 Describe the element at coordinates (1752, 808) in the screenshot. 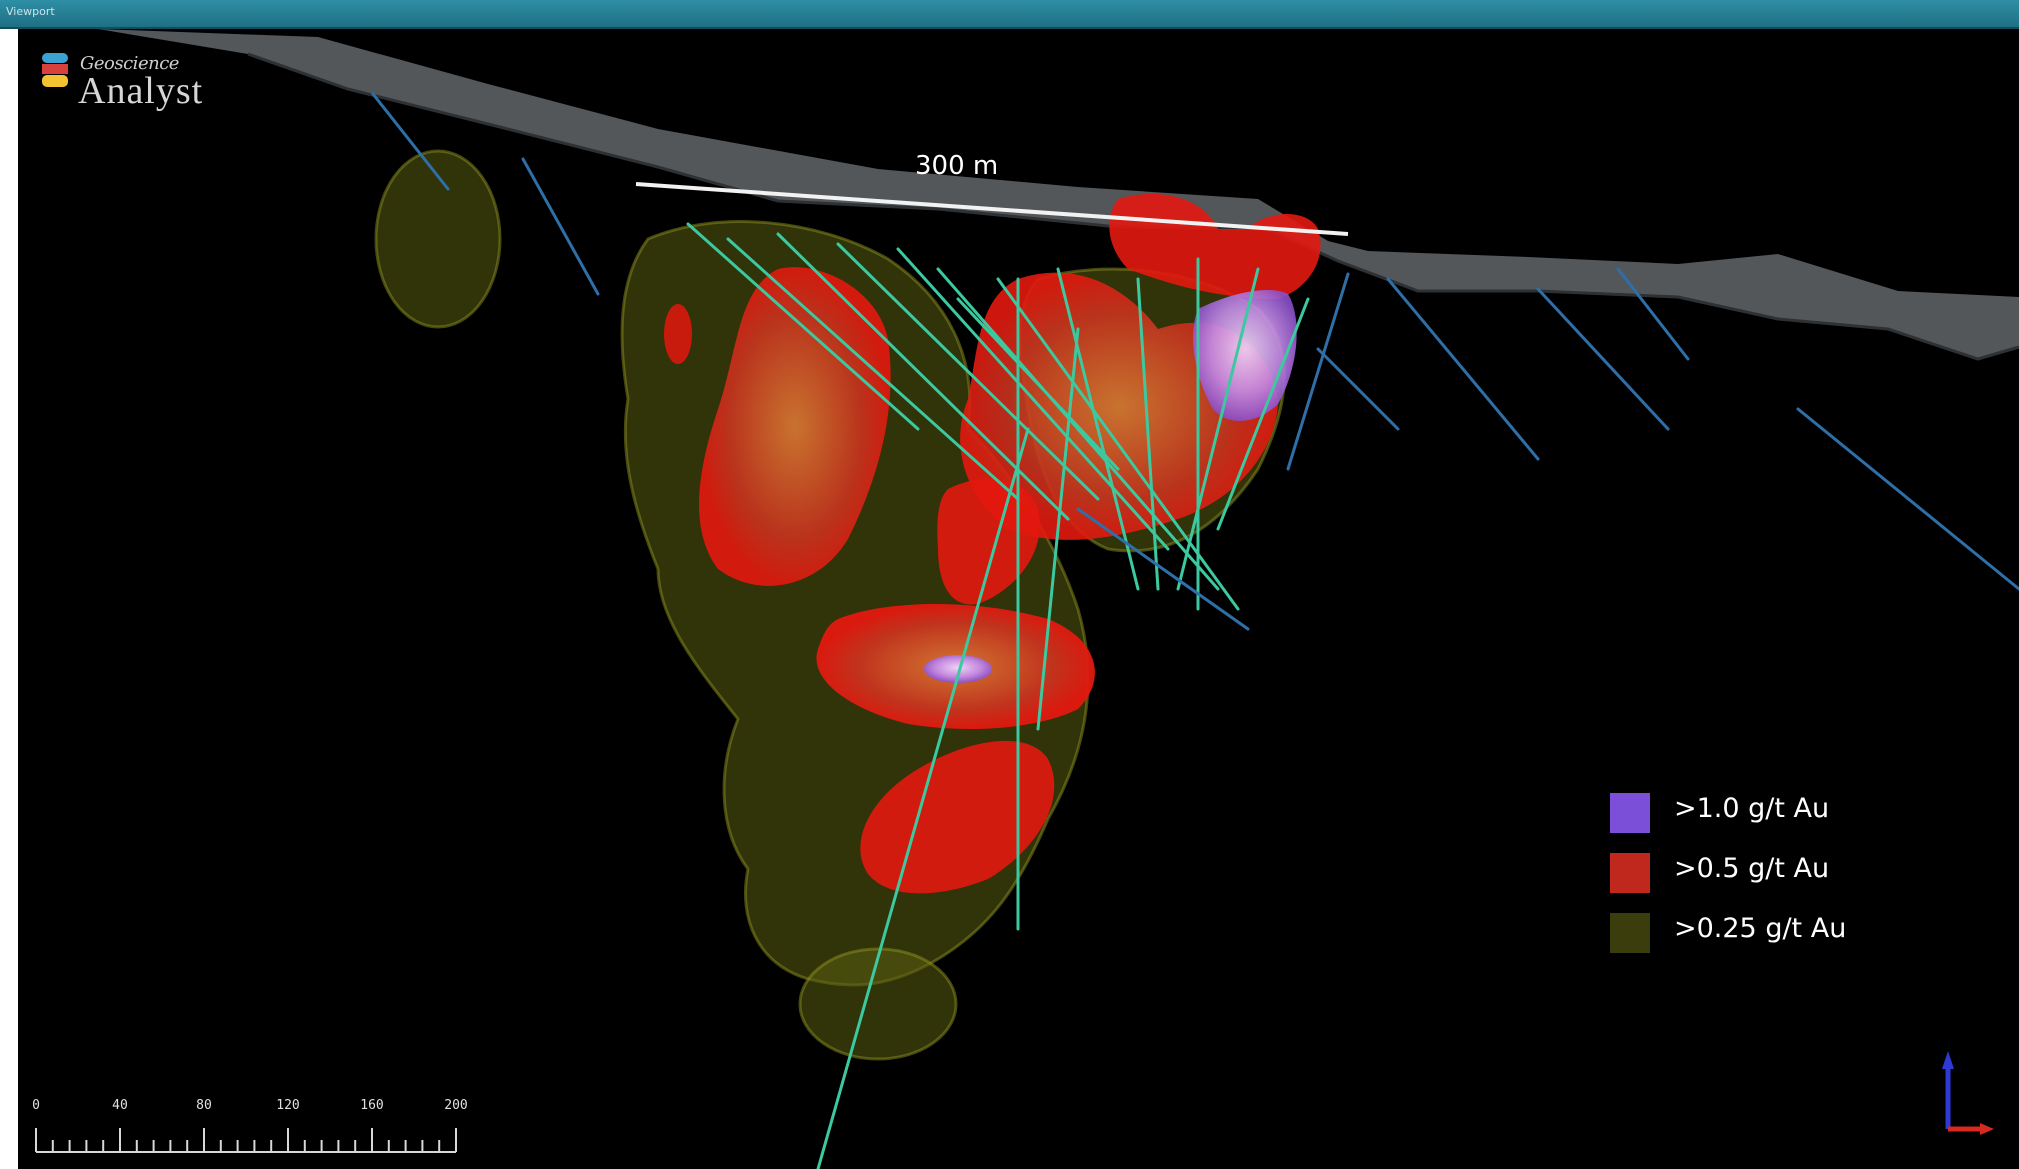

I see `legend-label: >1.0 g/t Au` at that location.